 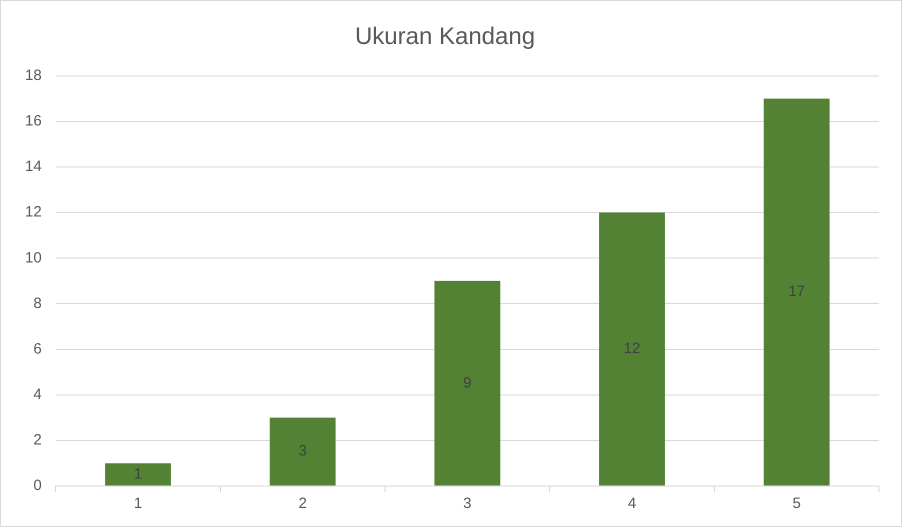 I want to click on data-label: 9, so click(x=467, y=383).